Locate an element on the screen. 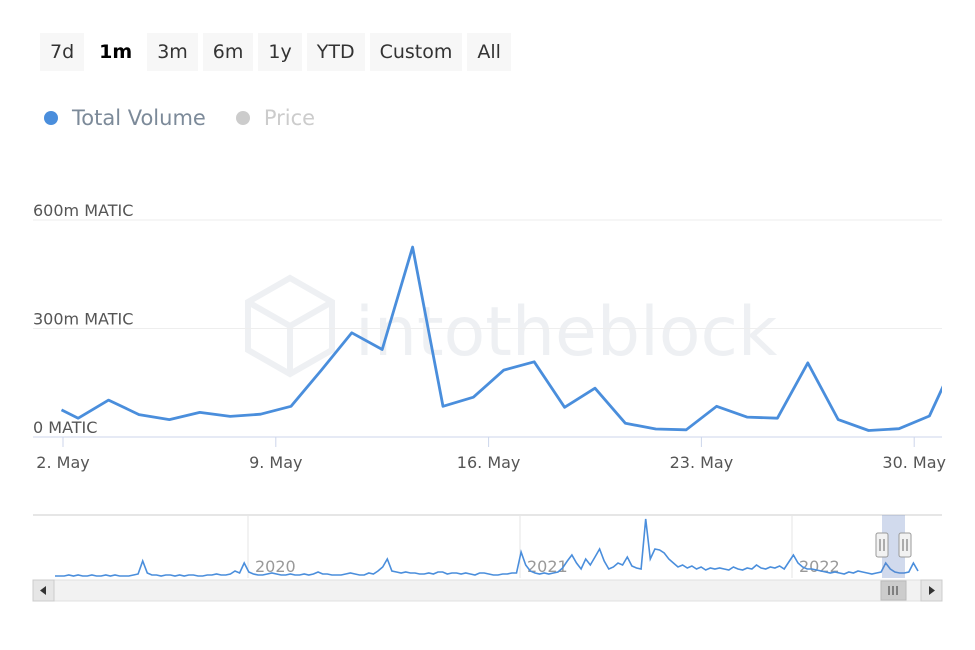 The image size is (975, 650). watermark-logo-icon is located at coordinates (290, 326).